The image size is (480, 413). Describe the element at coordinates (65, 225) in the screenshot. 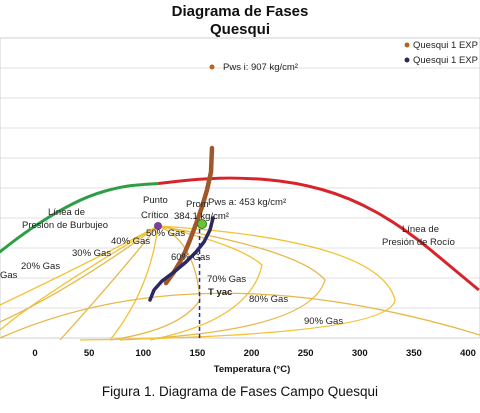

I see `bubble-line-label-2: Presión de Burbujeo` at that location.